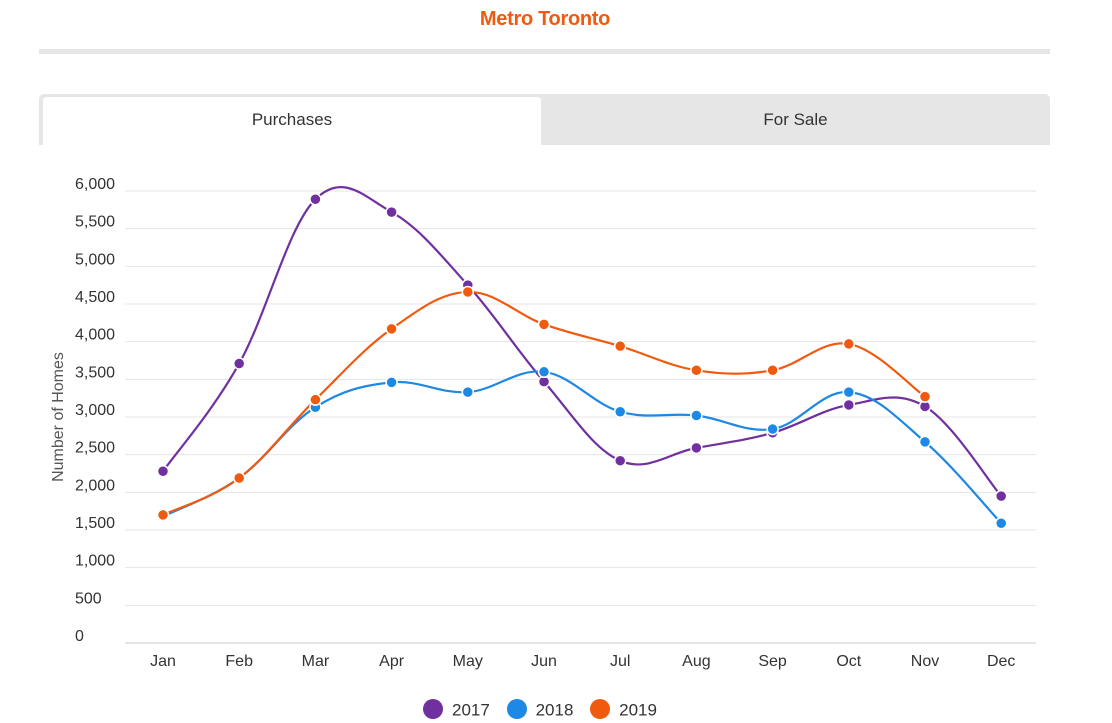  Describe the element at coordinates (1001, 661) in the screenshot. I see `x-tick-label-dec: Dec` at that location.